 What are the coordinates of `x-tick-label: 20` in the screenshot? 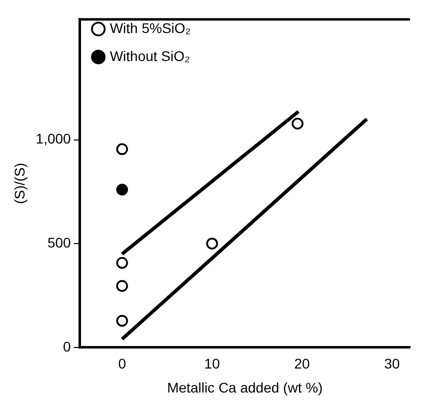 It's located at (302, 364).